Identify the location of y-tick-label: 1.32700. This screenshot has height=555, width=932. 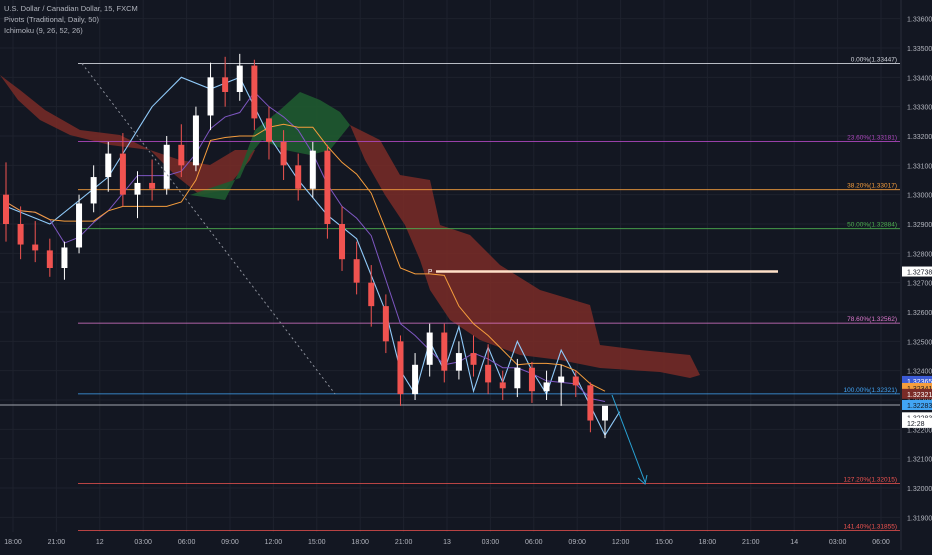
(919, 284).